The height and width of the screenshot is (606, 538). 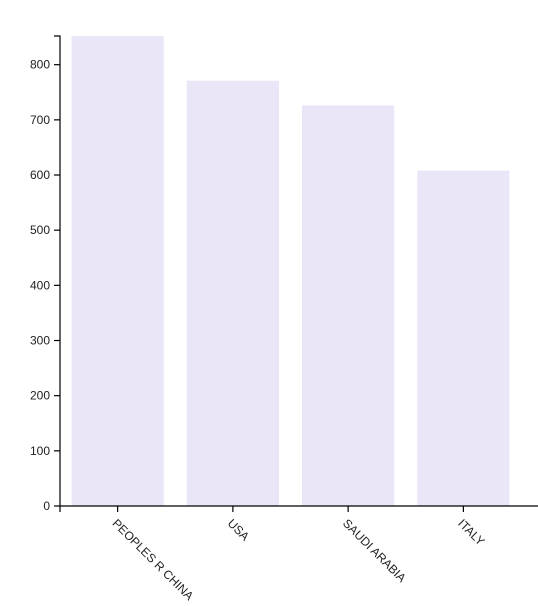 What do you see at coordinates (40, 451) in the screenshot?
I see `y-tick-label: 100` at bounding box center [40, 451].